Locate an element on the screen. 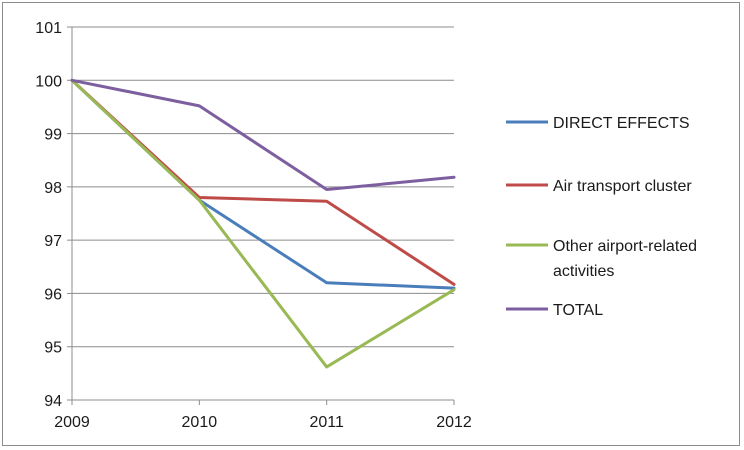  x-axis-tick-labels: 2009 2010 2011 2012 is located at coordinates (263, 422).